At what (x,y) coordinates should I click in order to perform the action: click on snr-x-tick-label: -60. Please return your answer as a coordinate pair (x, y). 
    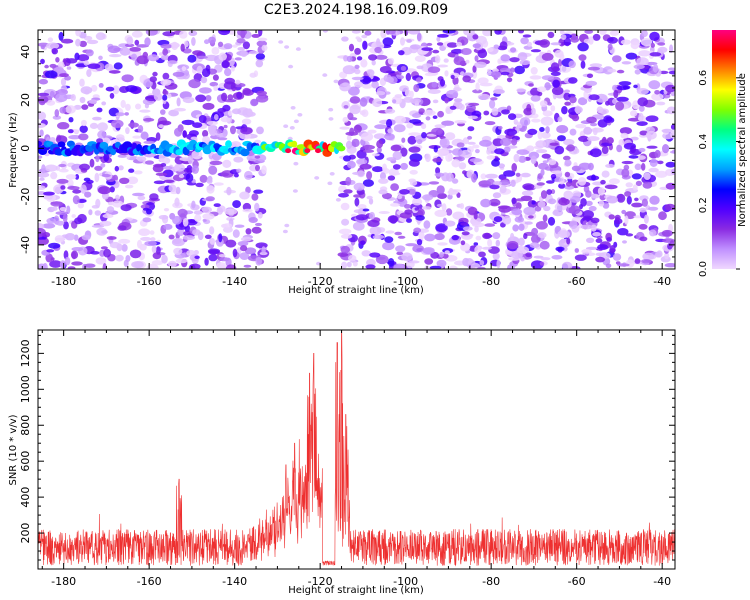
    Looking at the image, I should click on (577, 581).